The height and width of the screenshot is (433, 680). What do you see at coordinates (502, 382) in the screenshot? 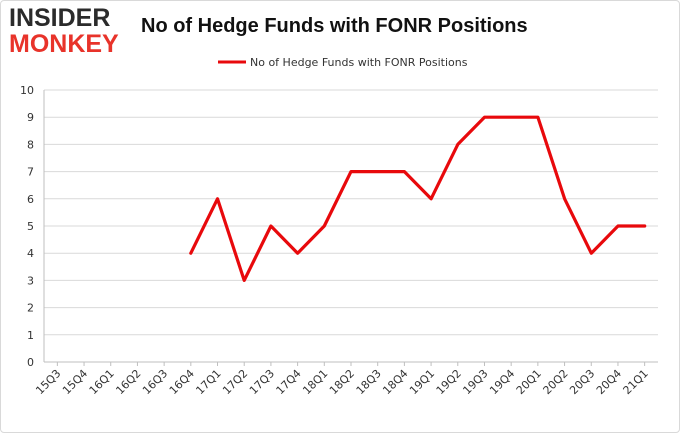
I see `x-tick-label: 19Q4` at bounding box center [502, 382].